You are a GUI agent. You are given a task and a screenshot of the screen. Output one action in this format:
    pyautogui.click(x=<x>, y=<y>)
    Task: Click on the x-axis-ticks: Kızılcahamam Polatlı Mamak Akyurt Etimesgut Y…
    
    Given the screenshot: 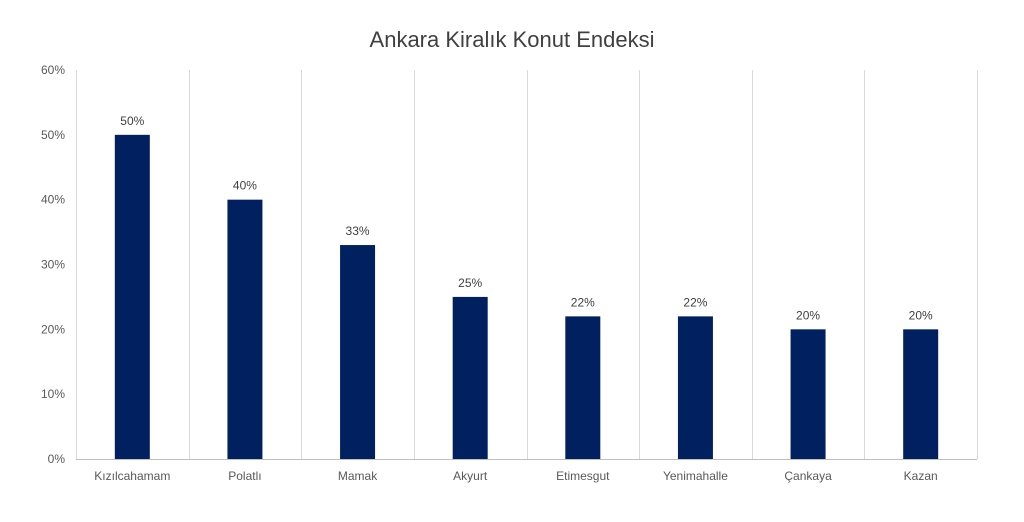 What is the action you would take?
    pyautogui.click(x=515, y=476)
    